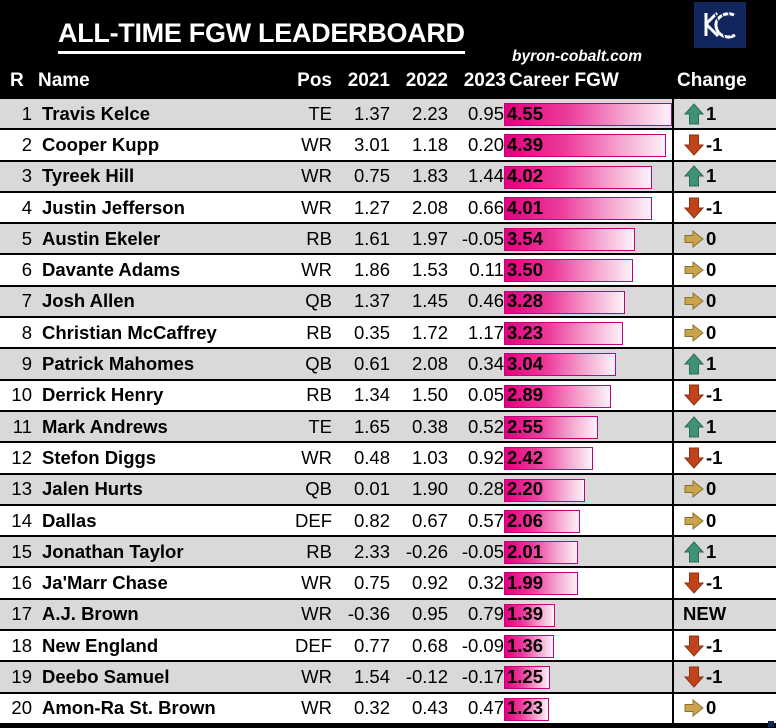  Describe the element at coordinates (525, 645) in the screenshot. I see `career-fgw-value: 1.36` at that location.